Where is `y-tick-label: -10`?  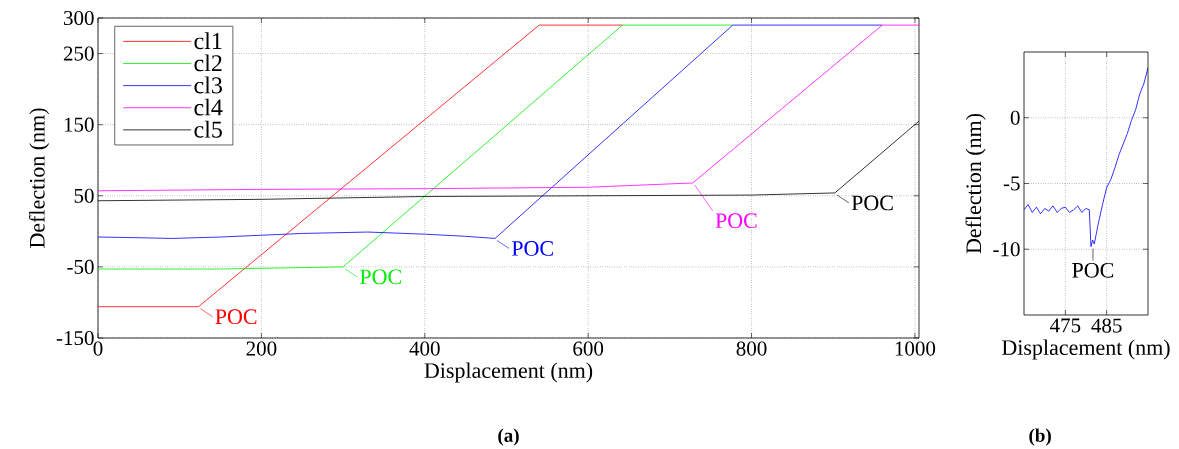 y-tick-label: -10 is located at coordinates (1006, 249).